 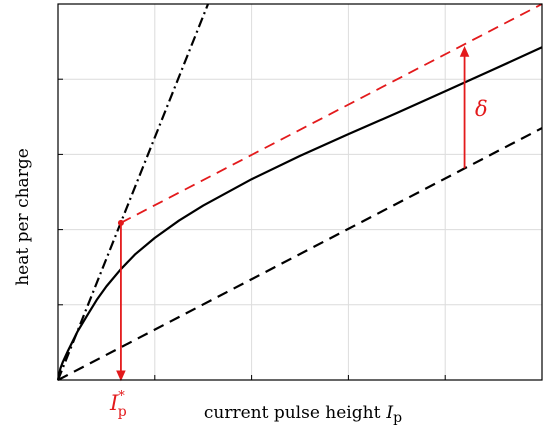 What do you see at coordinates (481, 109) in the screenshot?
I see `delta-label: δ` at bounding box center [481, 109].